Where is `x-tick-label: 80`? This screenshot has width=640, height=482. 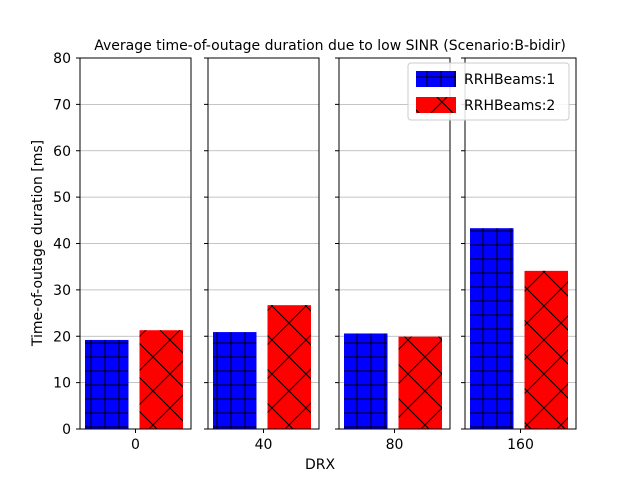 x-tick-label: 80 is located at coordinates (395, 445).